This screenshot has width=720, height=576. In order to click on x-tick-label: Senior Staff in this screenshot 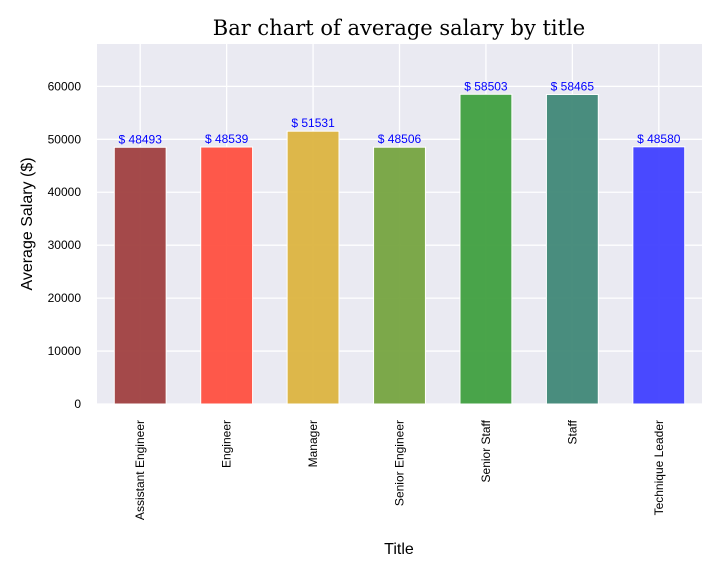, I will do `click(486, 450)`.